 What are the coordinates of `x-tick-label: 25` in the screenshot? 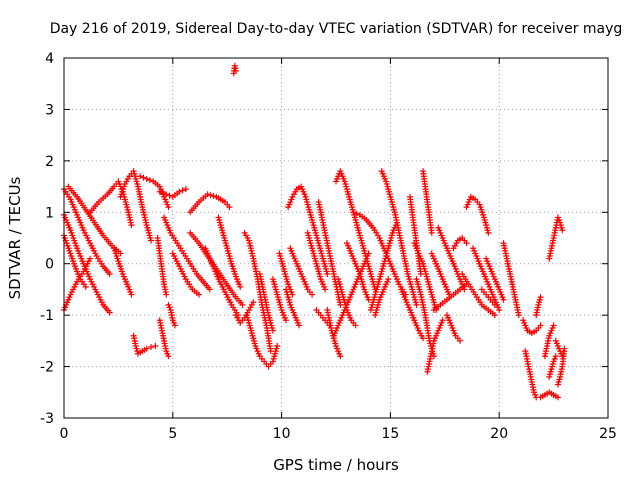 It's located at (608, 434).